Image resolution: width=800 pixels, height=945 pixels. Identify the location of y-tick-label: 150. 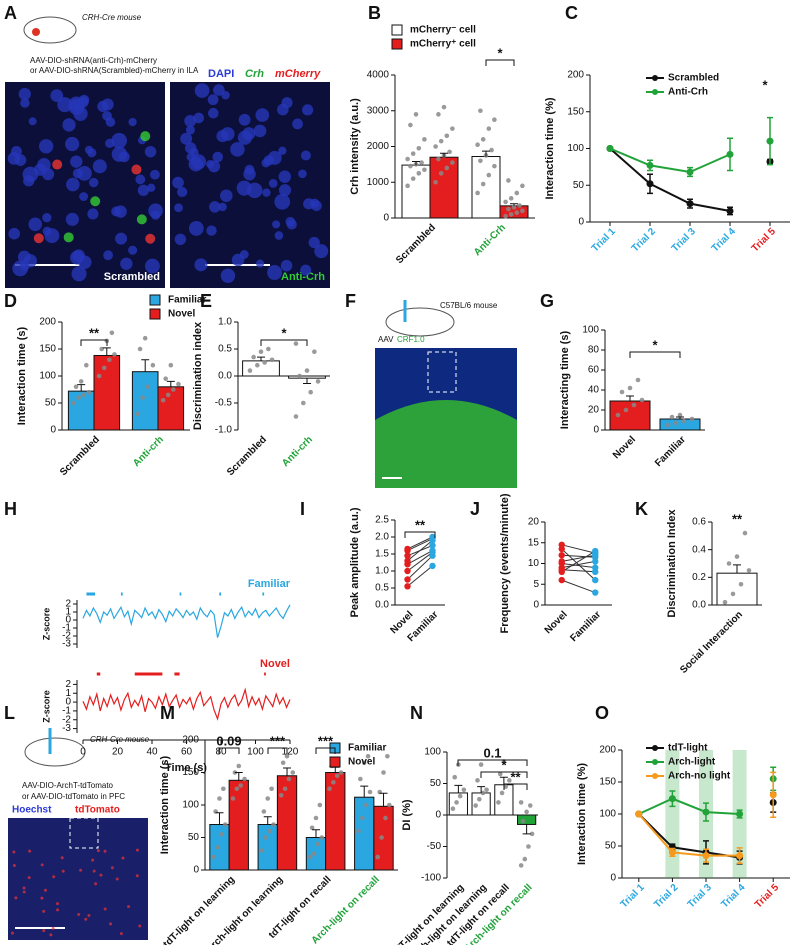
(47, 349).